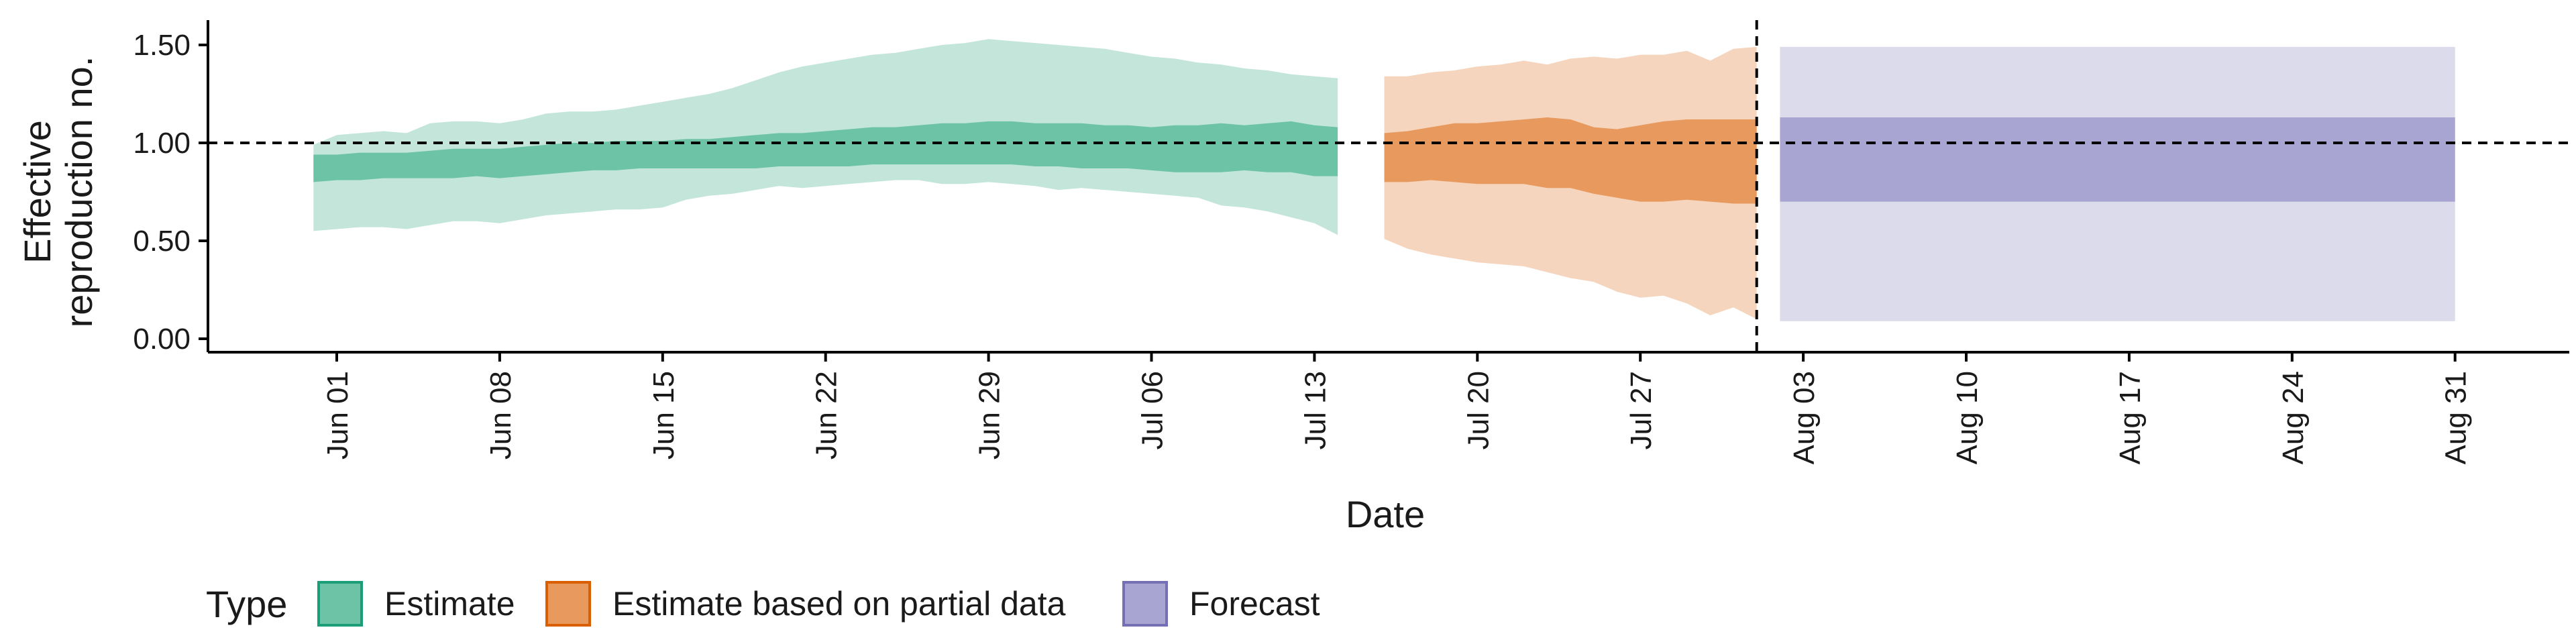  What do you see at coordinates (337, 415) in the screenshot?
I see `x-tick-label: Jun 01` at bounding box center [337, 415].